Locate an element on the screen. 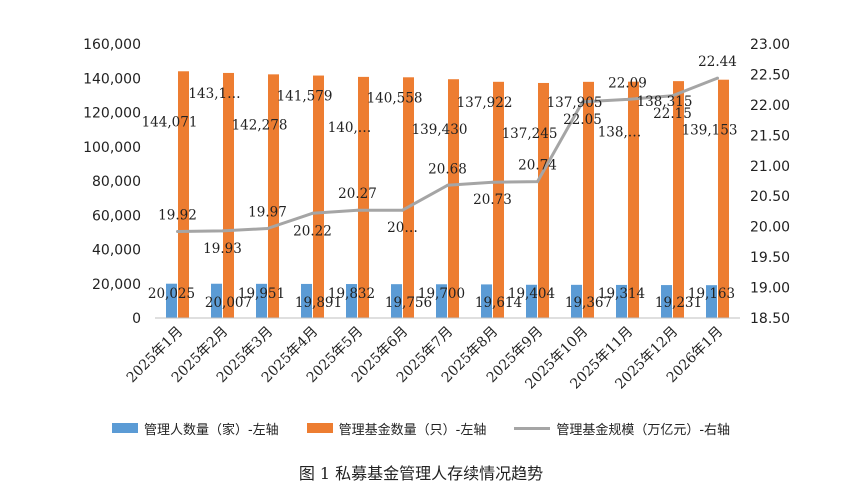  funds-data-label: 139,153 is located at coordinates (710, 131).